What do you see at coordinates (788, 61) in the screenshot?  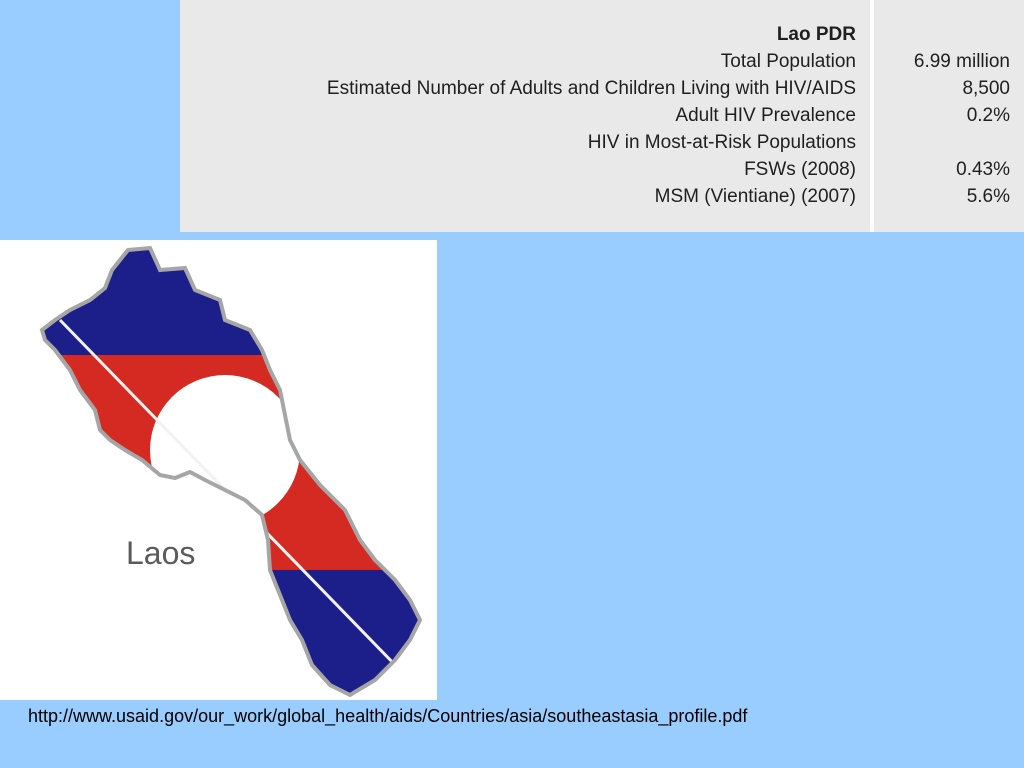 I see `row-label: Total Population` at bounding box center [788, 61].